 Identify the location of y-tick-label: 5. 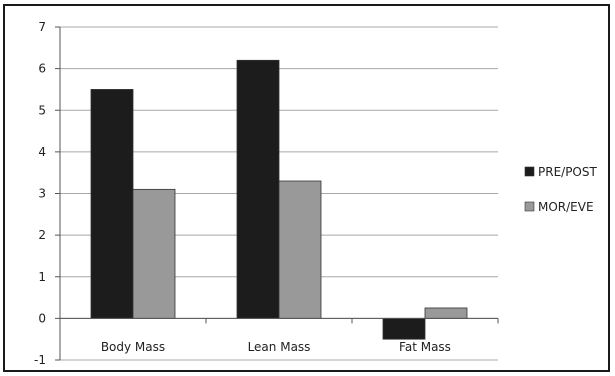
(42, 110).